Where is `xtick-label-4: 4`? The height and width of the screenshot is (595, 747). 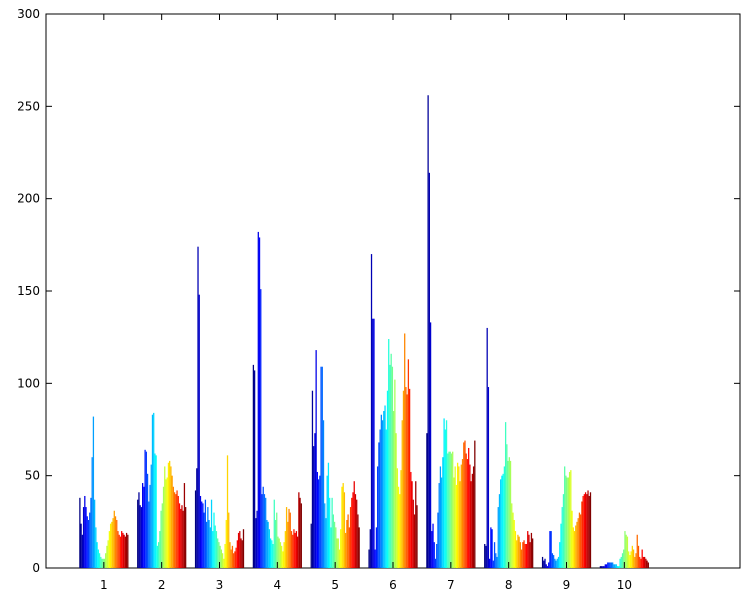 xtick-label-4: 4 is located at coordinates (278, 585).